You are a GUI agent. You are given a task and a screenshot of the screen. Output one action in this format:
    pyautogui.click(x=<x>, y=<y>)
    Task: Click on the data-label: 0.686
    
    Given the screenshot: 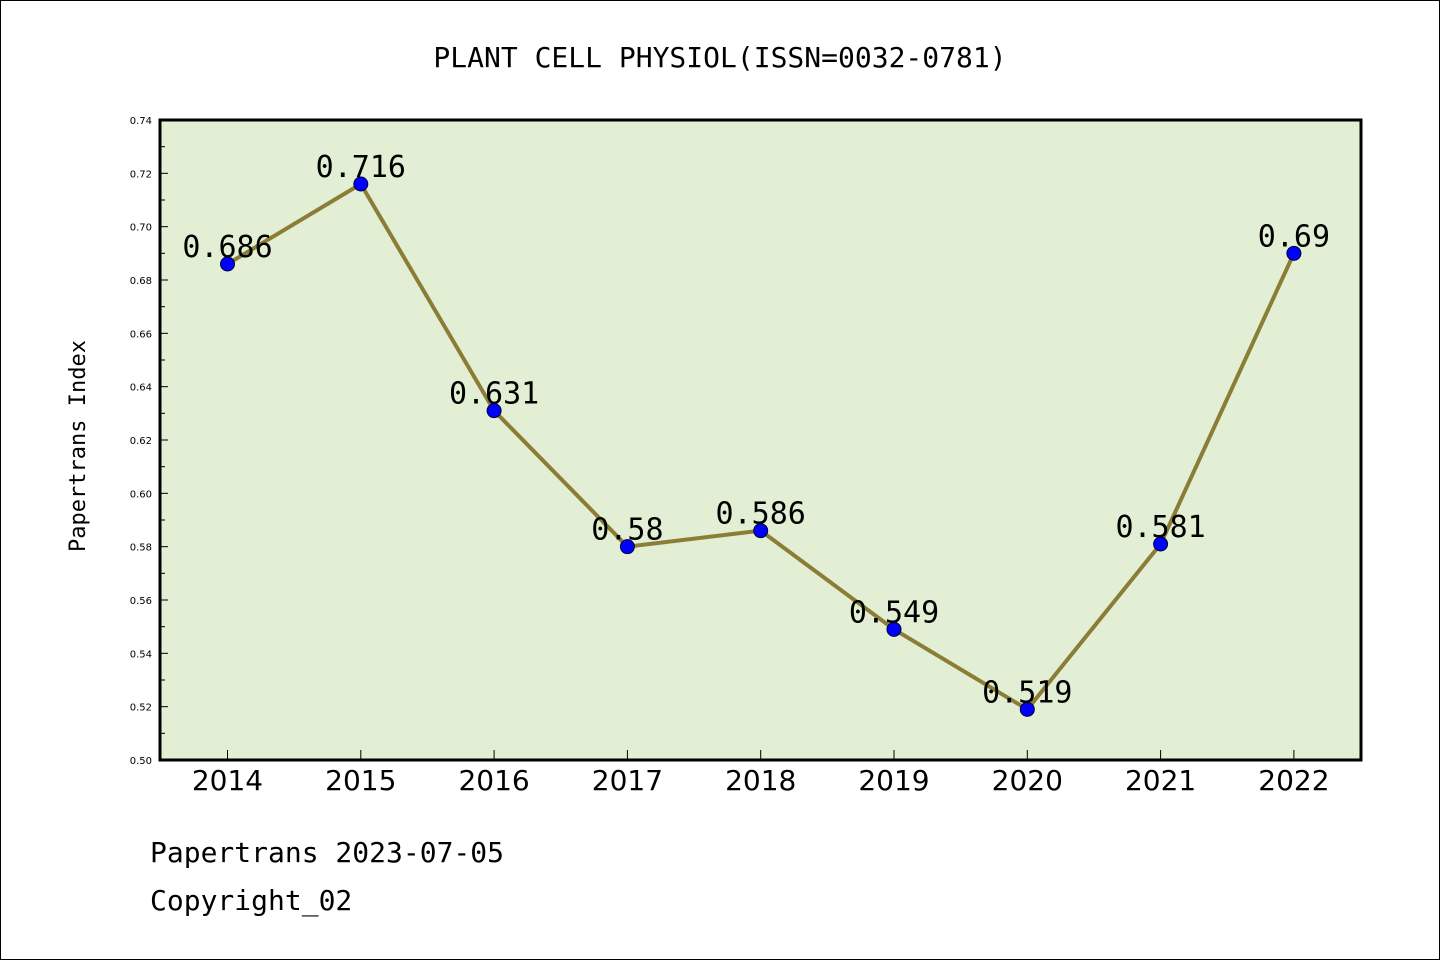 What is the action you would take?
    pyautogui.click(x=227, y=247)
    